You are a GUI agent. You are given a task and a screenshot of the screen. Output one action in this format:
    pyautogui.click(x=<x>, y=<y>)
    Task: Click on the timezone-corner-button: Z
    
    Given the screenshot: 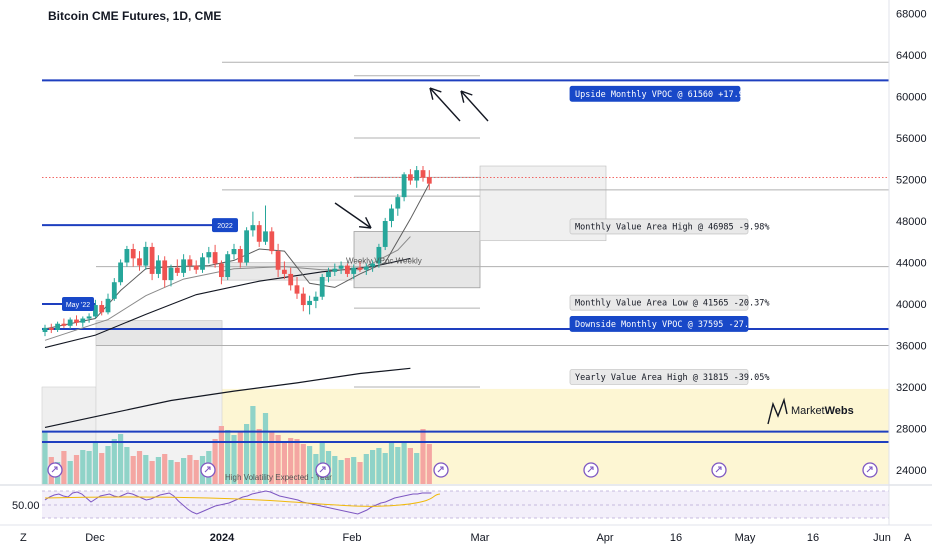 What is the action you would take?
    pyautogui.click(x=23, y=538)
    